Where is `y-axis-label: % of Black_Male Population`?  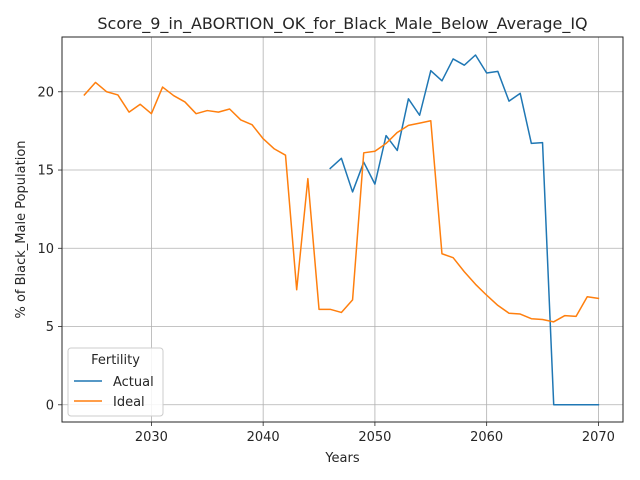
y-axis-label: % of Black_Male Population is located at coordinates (21, 229).